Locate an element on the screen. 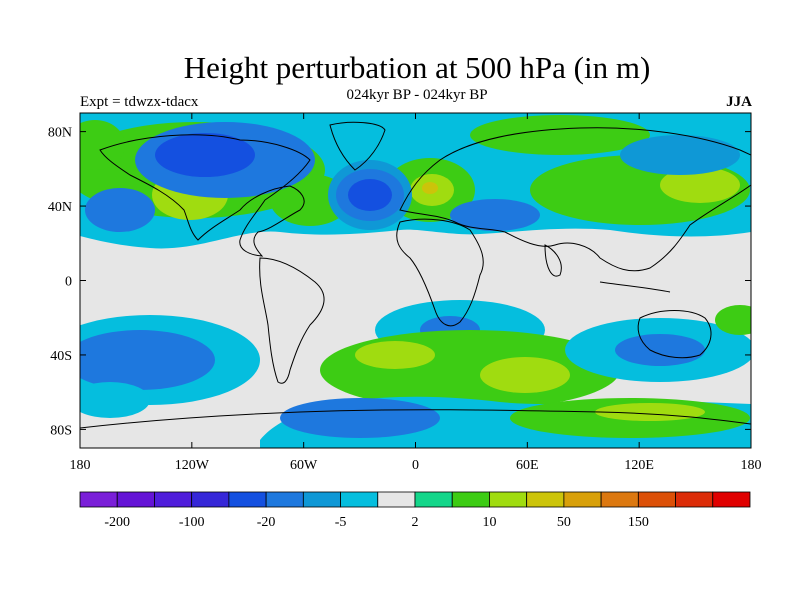  contour-cyan-sw is located at coordinates (115, 400).